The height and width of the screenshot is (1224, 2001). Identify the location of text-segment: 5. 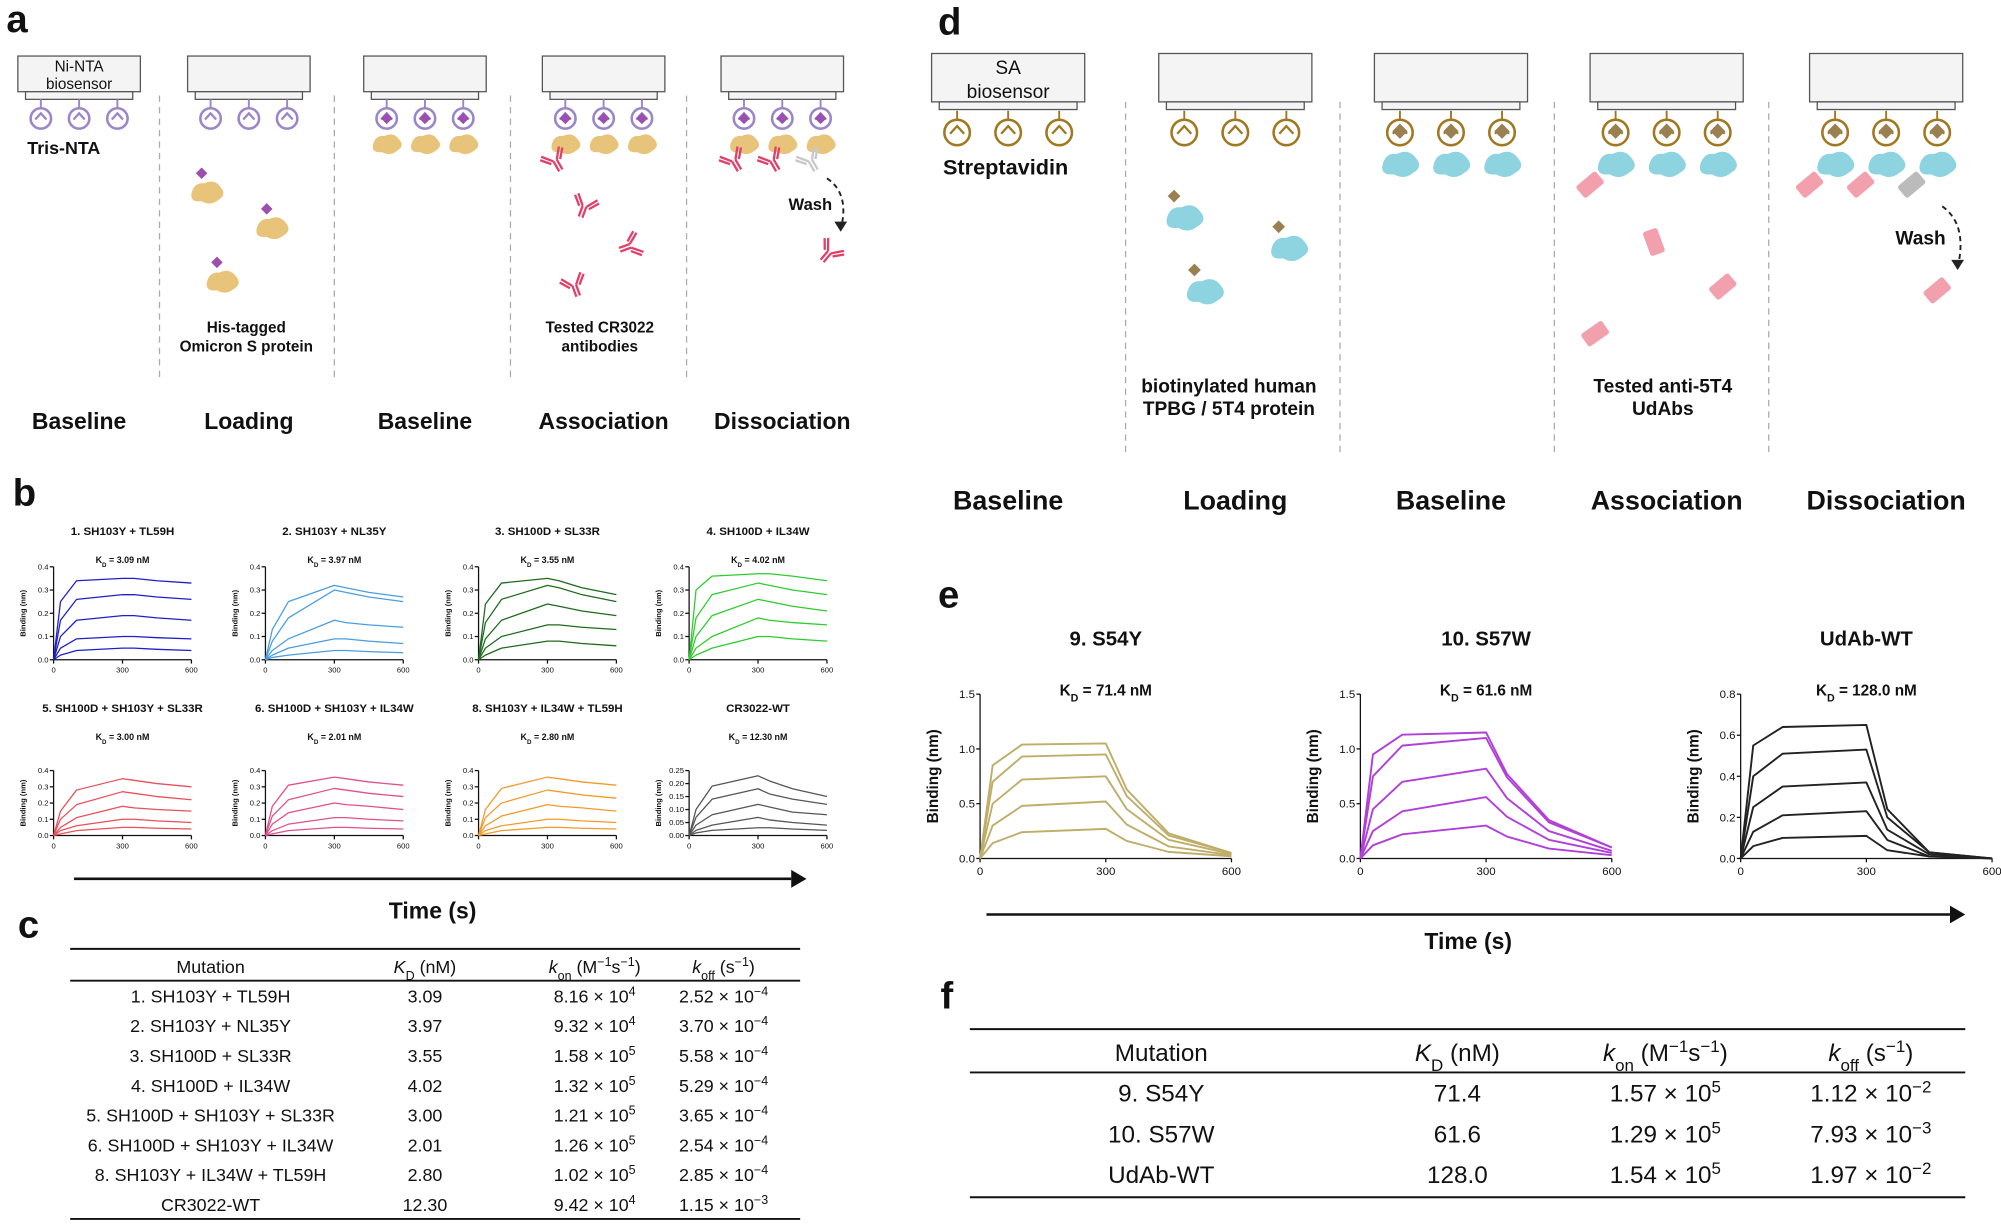
(632, 1111).